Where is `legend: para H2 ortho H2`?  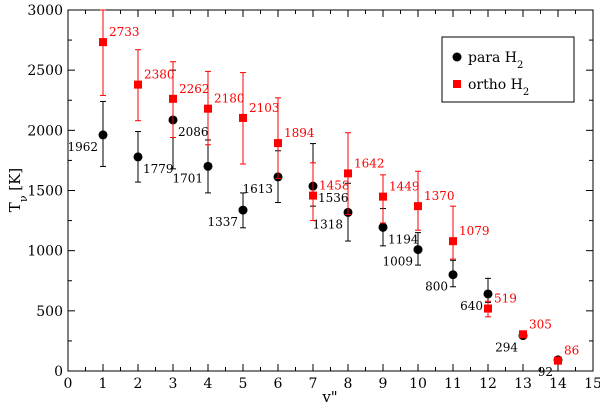
legend: para H2 ortho H2 is located at coordinates (508, 69).